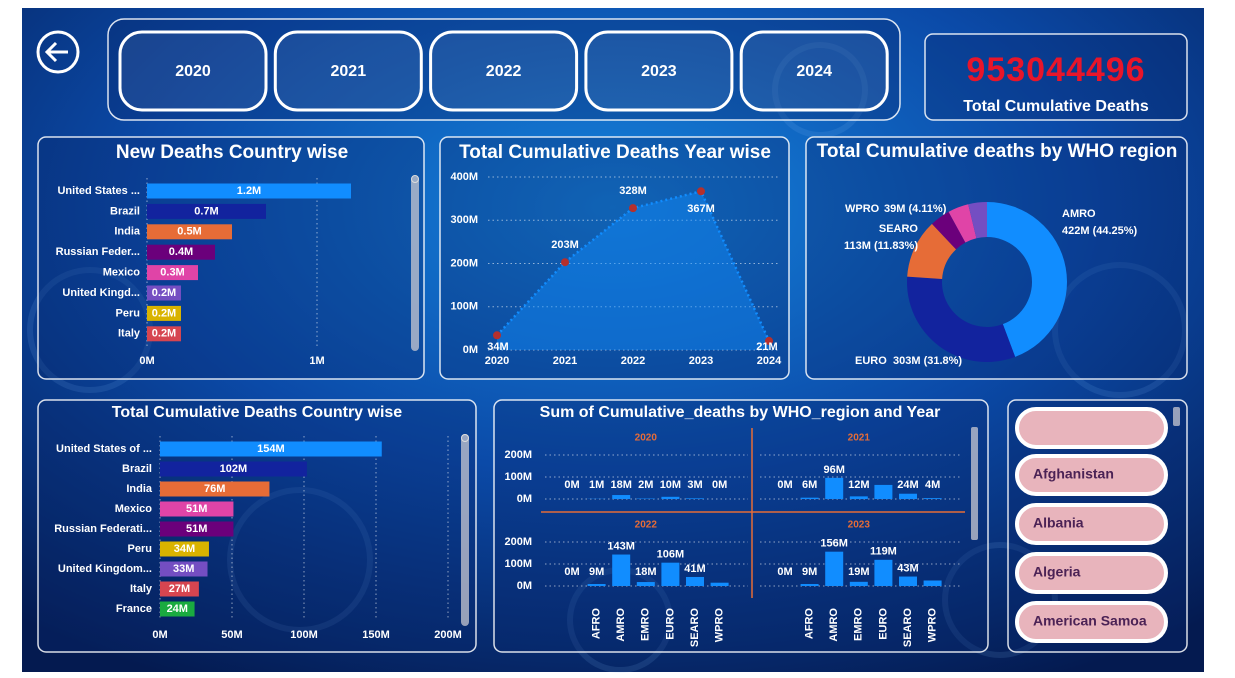  What do you see at coordinates (172, 273) in the screenshot?
I see `value-label: 0.3M` at bounding box center [172, 273].